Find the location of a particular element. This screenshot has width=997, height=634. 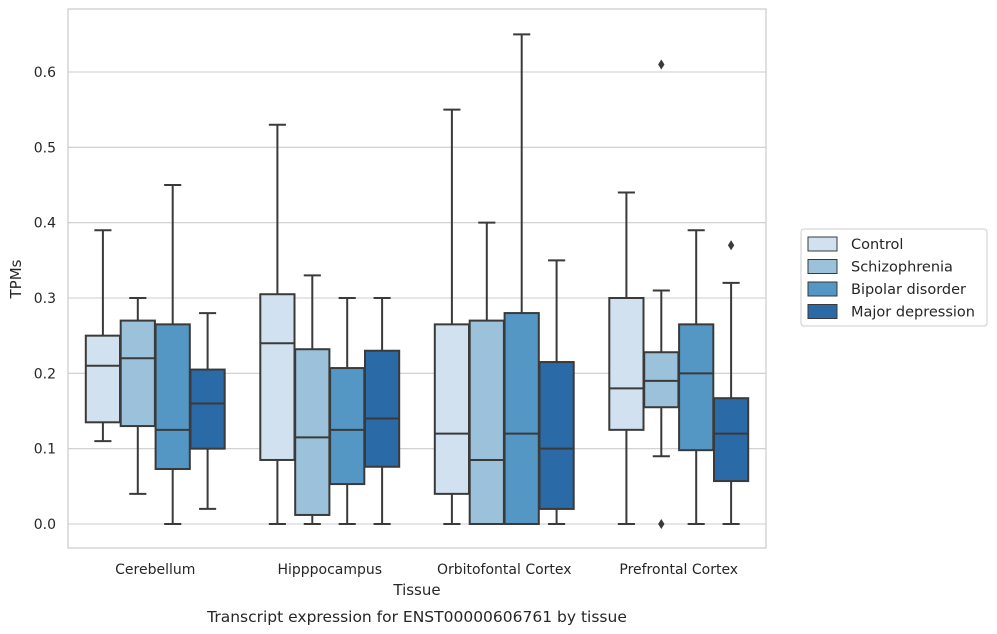

legend-label: Major depression is located at coordinates (913, 313).